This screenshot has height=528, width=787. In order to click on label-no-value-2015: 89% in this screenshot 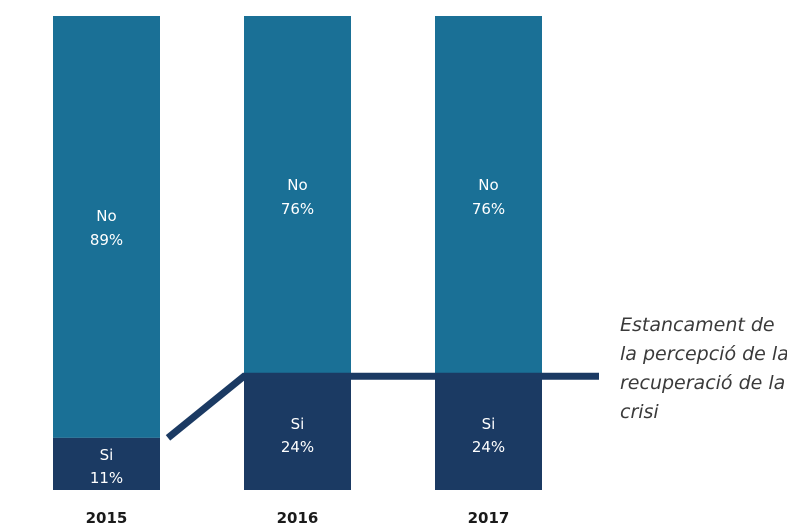, I will do `click(106, 240)`.